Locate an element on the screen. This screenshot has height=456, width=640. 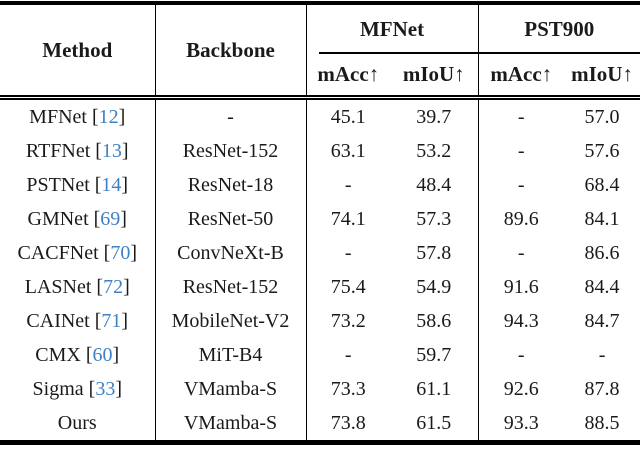
citation: [60] is located at coordinates (102, 355).